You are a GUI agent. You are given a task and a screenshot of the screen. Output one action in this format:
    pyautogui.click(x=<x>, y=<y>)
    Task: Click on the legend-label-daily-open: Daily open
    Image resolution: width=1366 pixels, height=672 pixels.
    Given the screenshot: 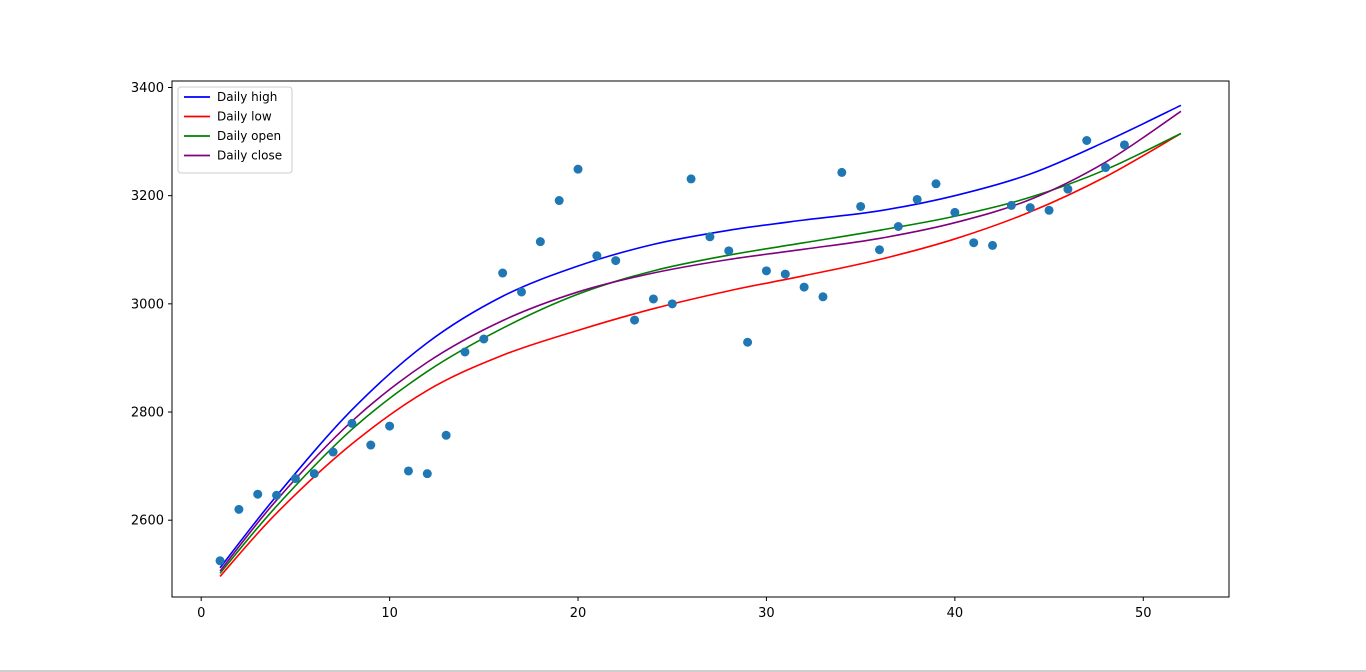 What is the action you would take?
    pyautogui.click(x=249, y=136)
    